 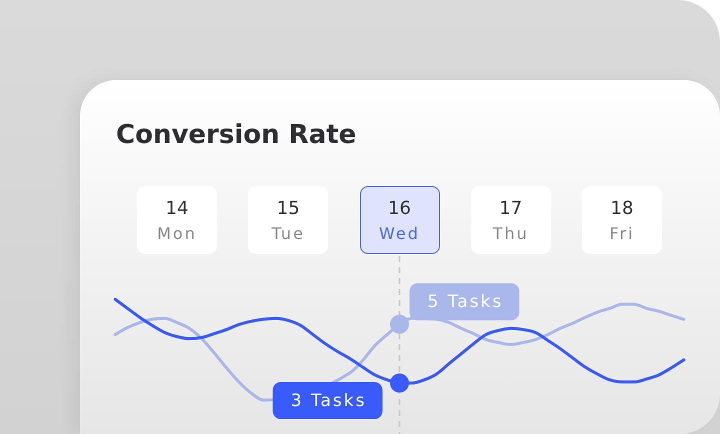 What do you see at coordinates (328, 400) in the screenshot?
I see `data-label: 3 Tasks` at bounding box center [328, 400].